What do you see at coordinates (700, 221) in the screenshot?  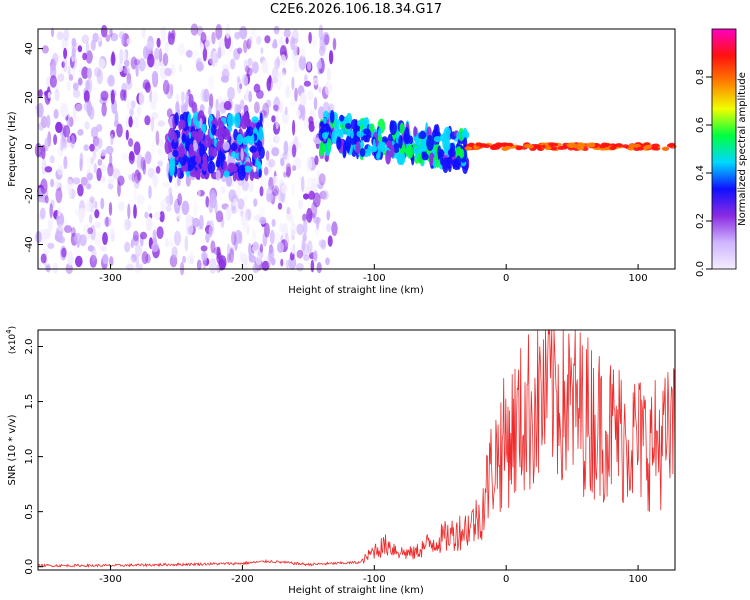 I see `colorbar-tick-label: 0.2` at bounding box center [700, 221].